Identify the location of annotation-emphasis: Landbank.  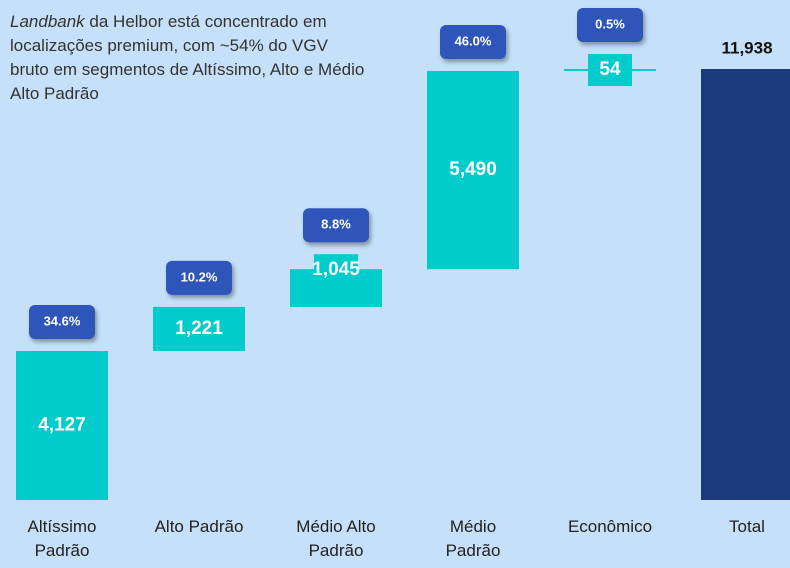
(47, 21).